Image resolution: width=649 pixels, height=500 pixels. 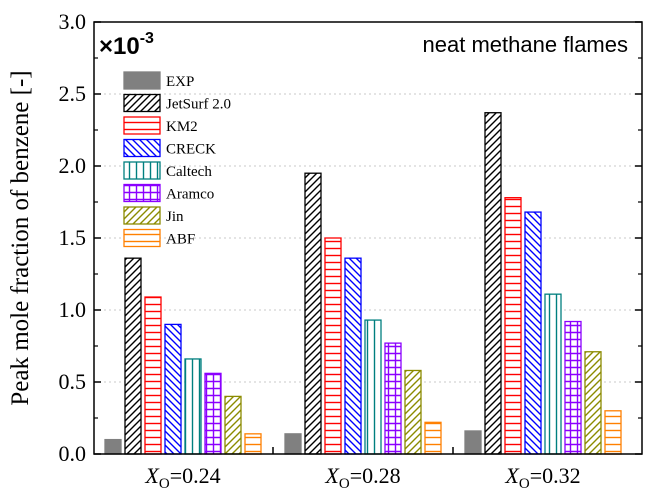 What do you see at coordinates (73, 237) in the screenshot?
I see `y-tick-label: 1.5` at bounding box center [73, 237].